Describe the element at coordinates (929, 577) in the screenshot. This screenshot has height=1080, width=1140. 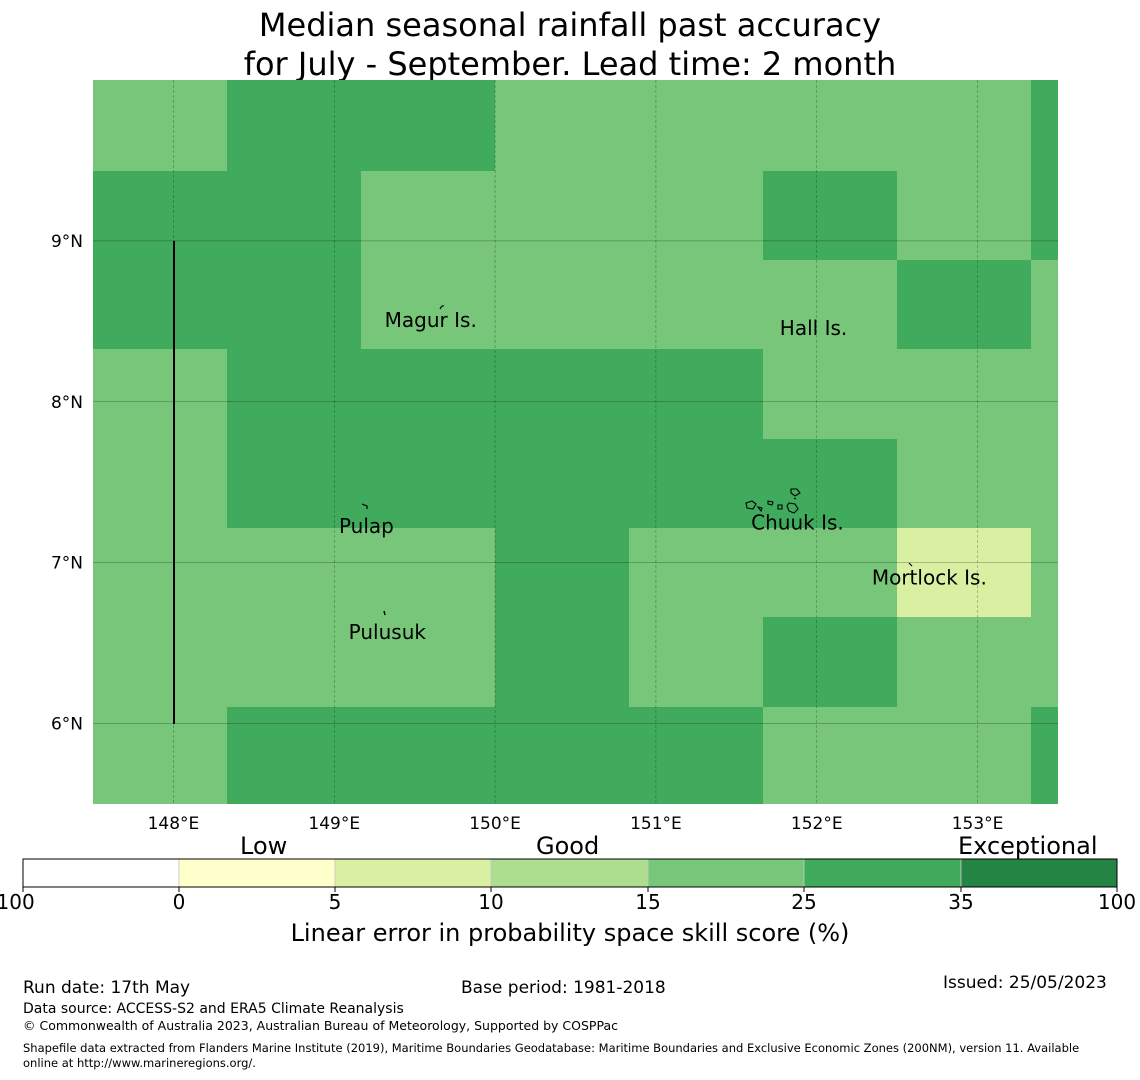
I see `island-label: Mortlock Is.` at that location.